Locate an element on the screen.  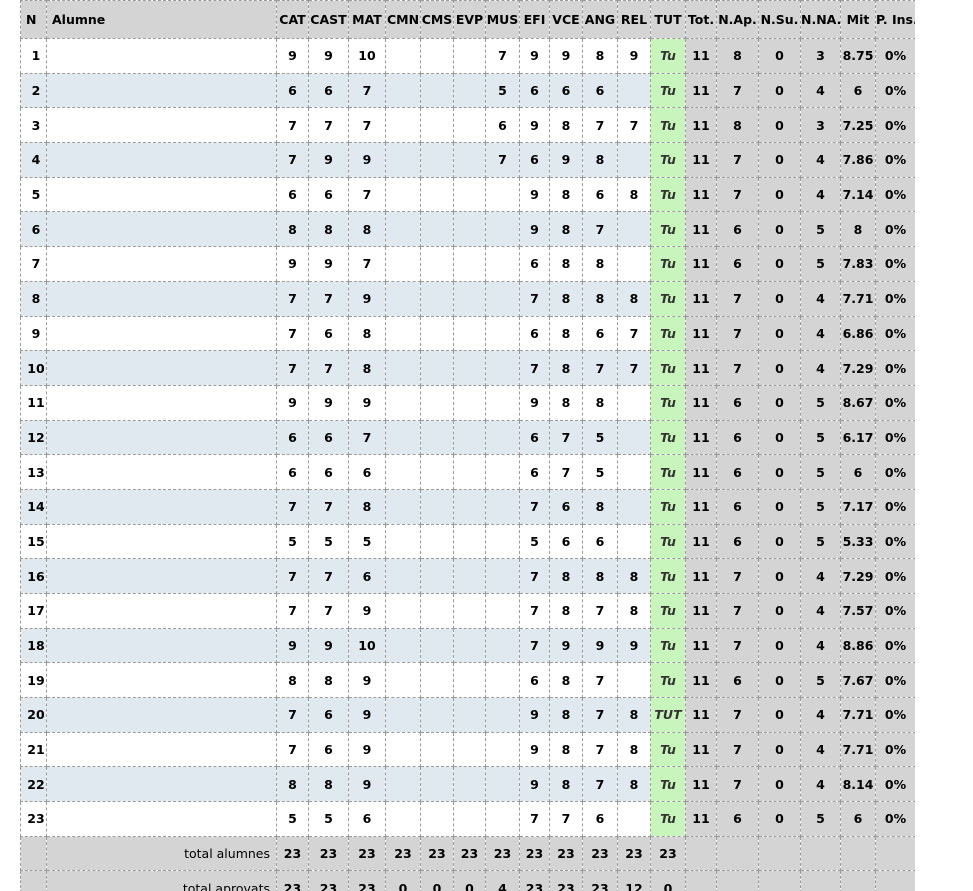
column-header-cms: CMS is located at coordinates (437, 19).